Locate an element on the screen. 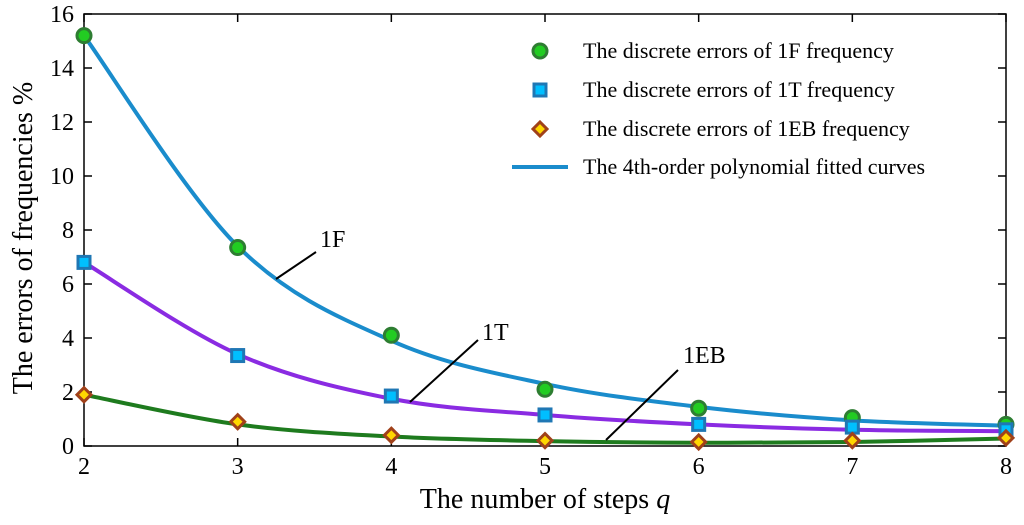 This screenshot has width=1024, height=525. y-tick-label: 16 is located at coordinates (62, 15).